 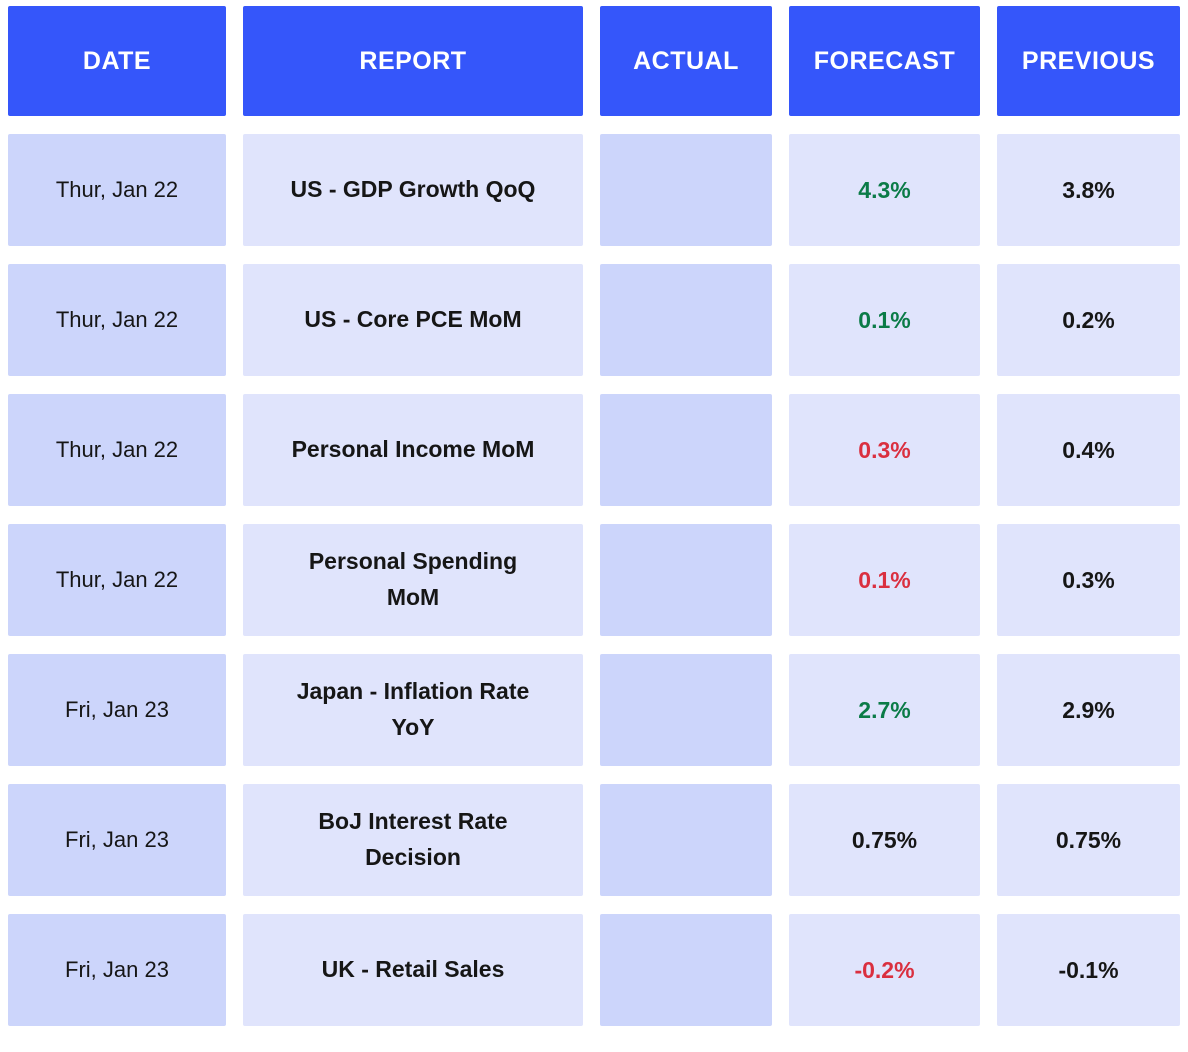 I want to click on forecast-cell: 2.7%, so click(x=884, y=710).